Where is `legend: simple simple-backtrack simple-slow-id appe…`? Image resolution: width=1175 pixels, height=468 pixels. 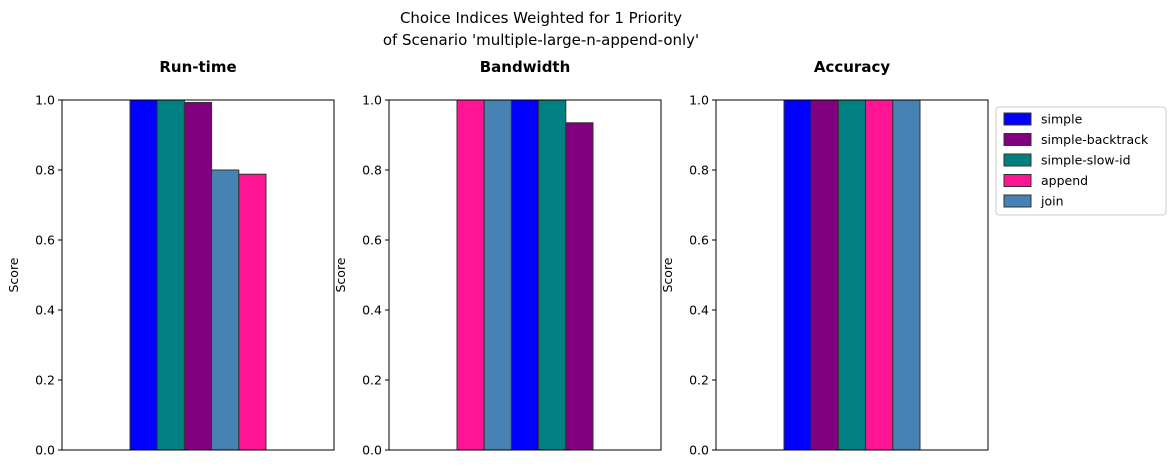 legend: simple simple-backtrack simple-slow-id appe… is located at coordinates (1081, 161).